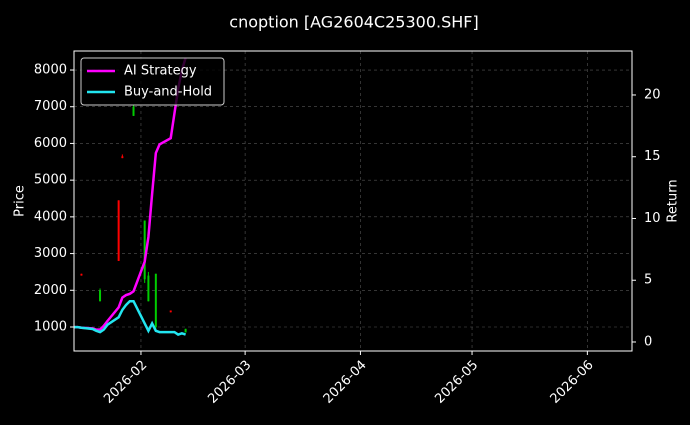 The height and width of the screenshot is (425, 690). I want to click on y-tick-label: 3000, so click(50, 253).